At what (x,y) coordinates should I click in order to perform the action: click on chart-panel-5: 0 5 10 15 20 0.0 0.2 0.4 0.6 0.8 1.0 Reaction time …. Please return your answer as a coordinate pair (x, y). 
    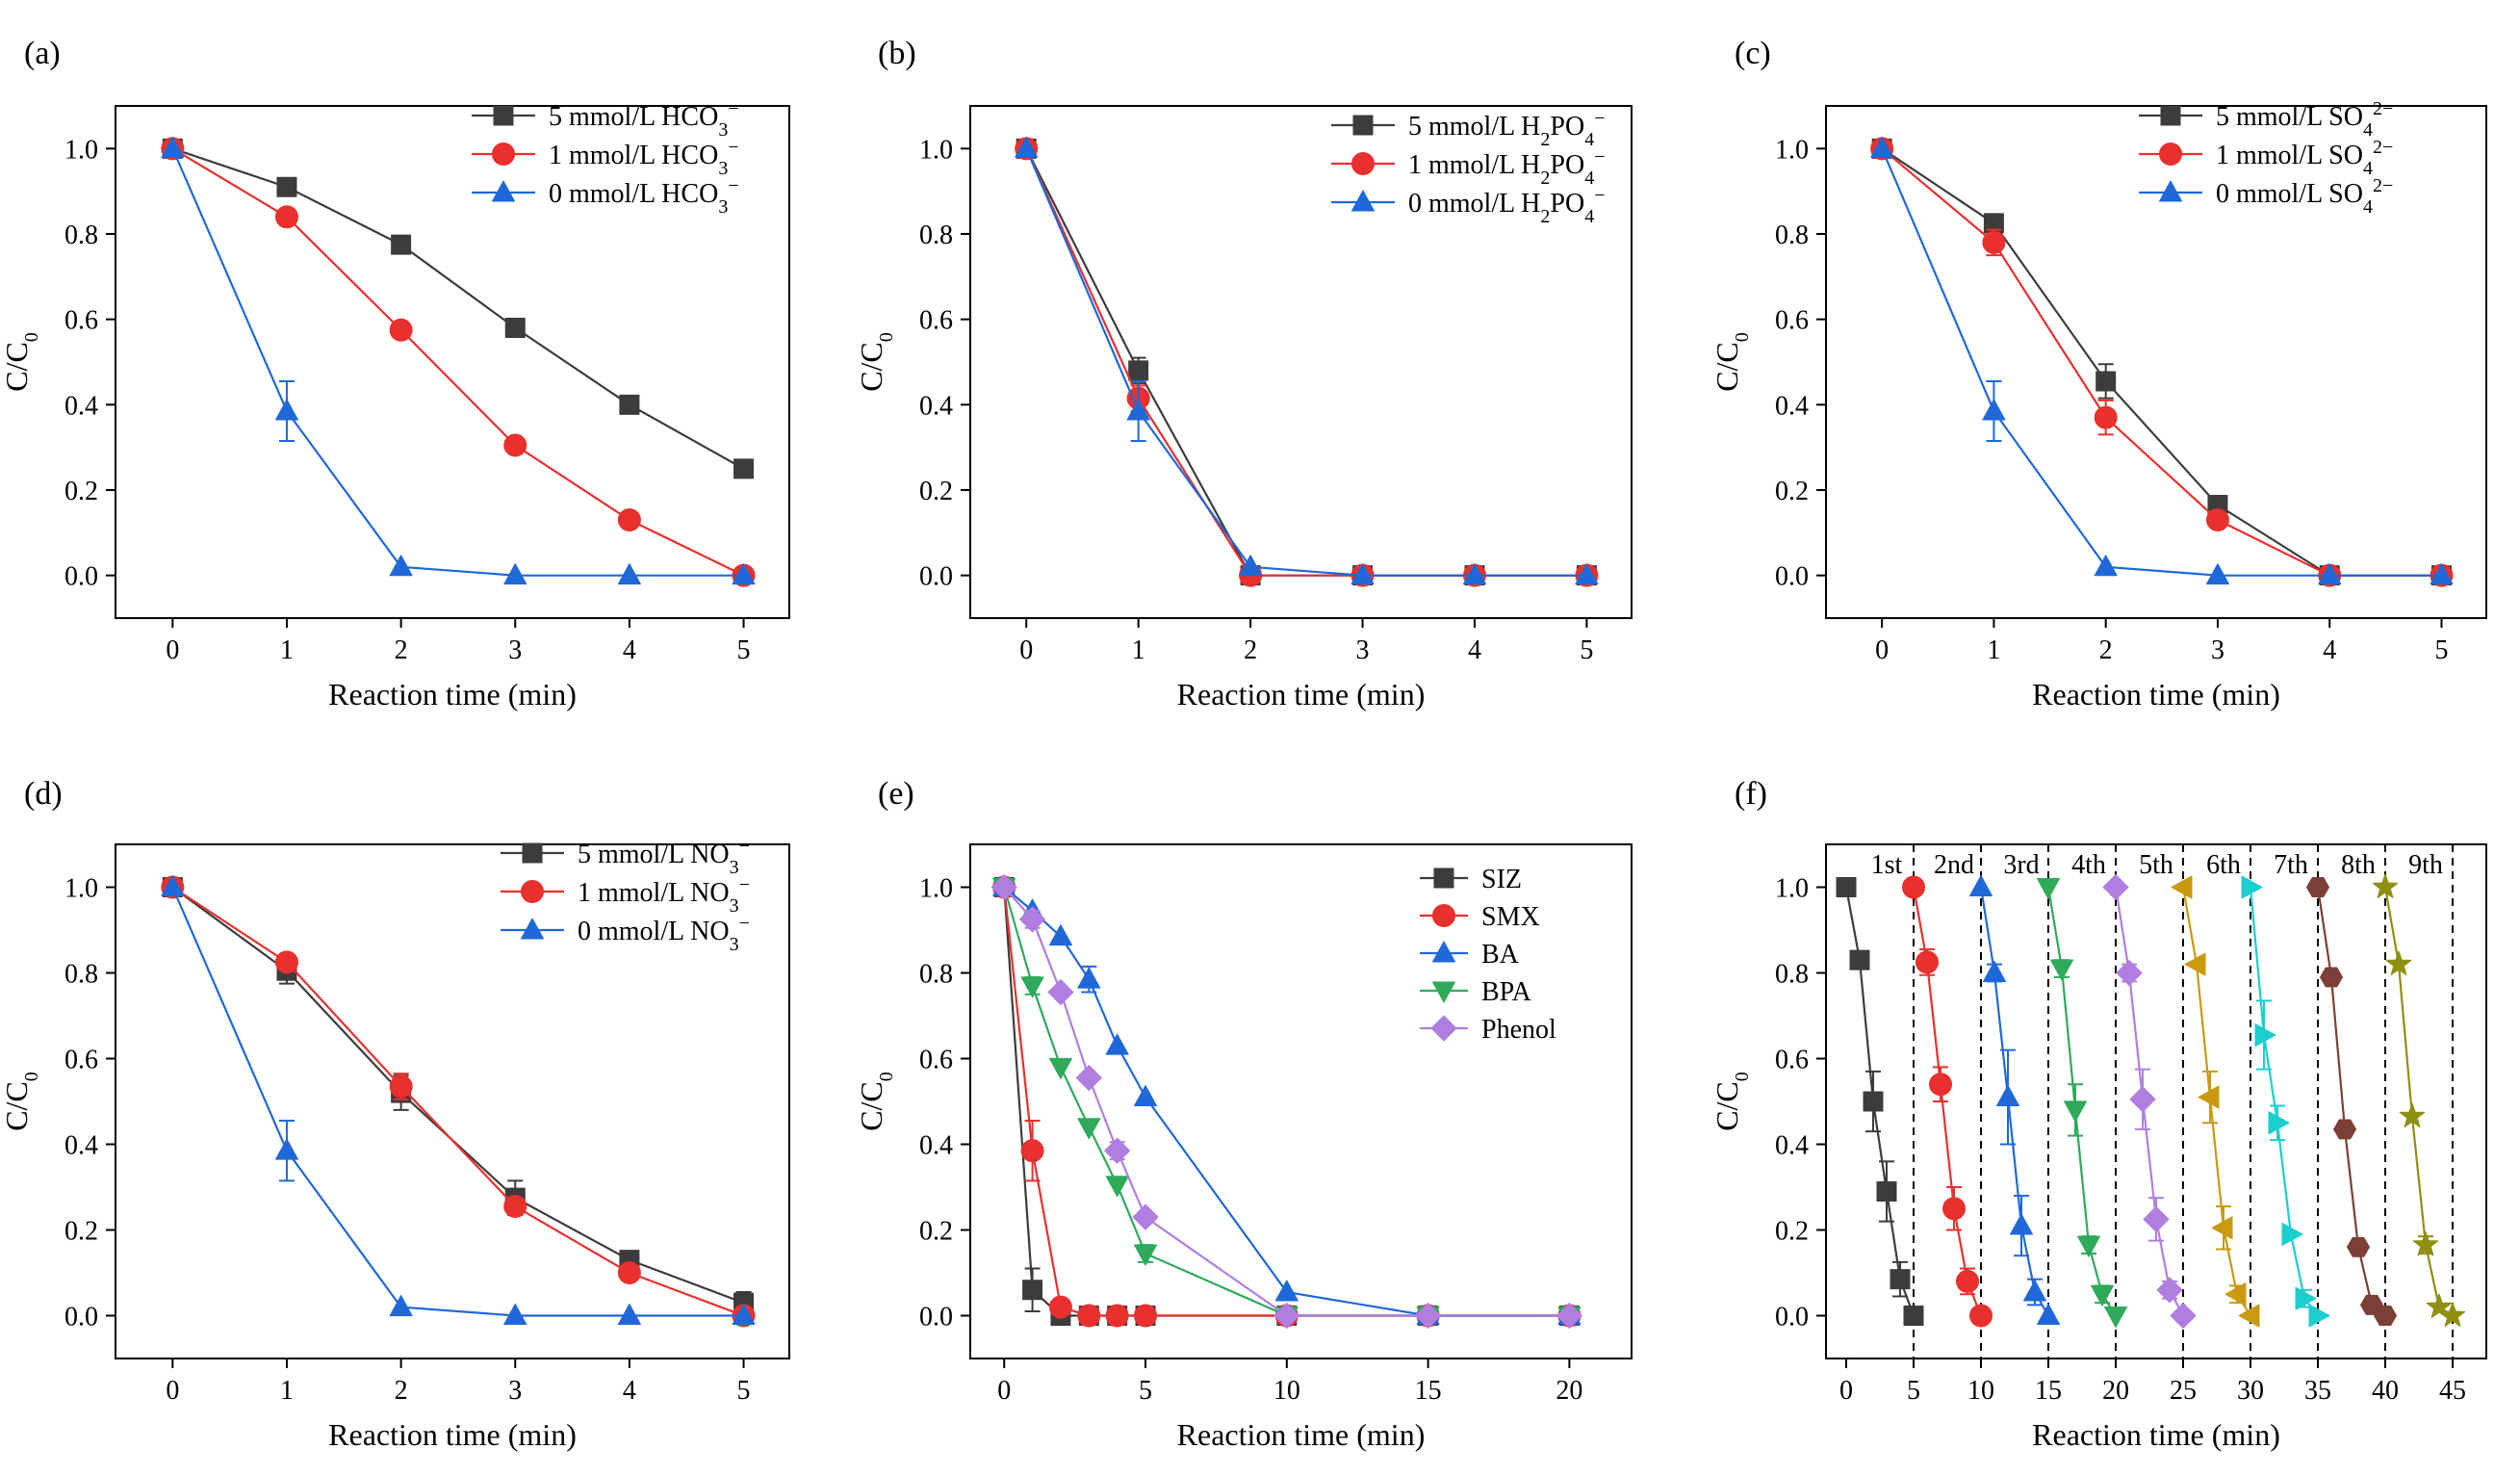
    Looking at the image, I should click on (1243, 1114).